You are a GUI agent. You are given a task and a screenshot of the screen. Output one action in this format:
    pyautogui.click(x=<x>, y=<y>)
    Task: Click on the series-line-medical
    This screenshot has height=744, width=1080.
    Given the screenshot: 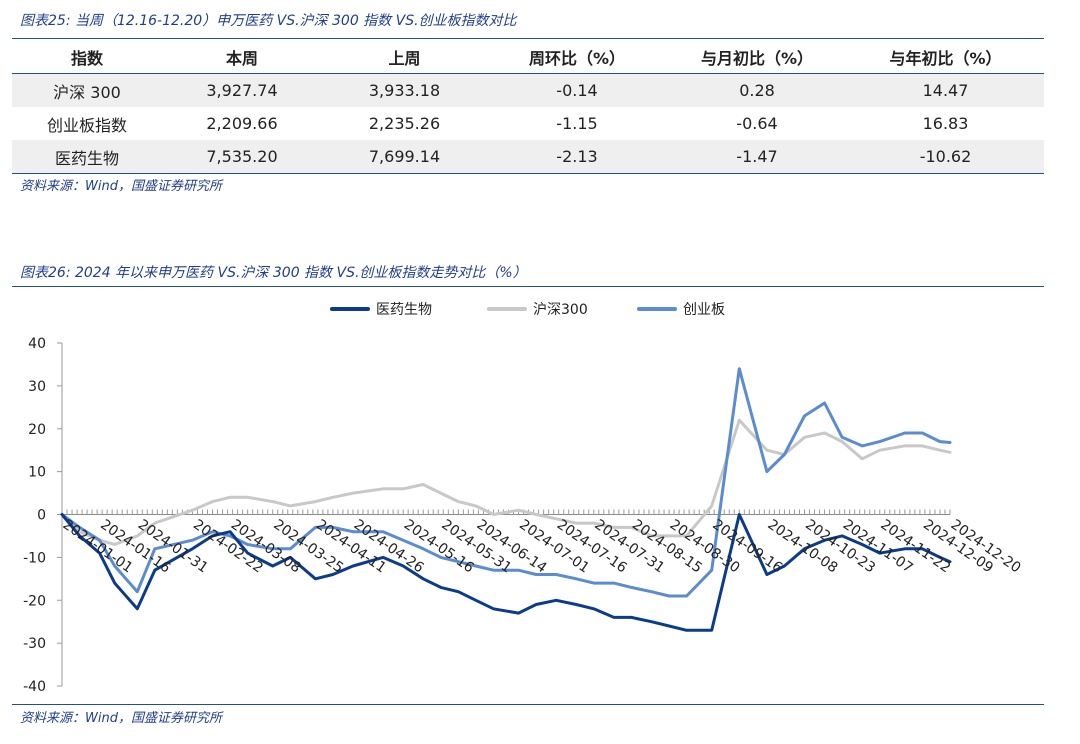 What is the action you would take?
    pyautogui.click(x=506, y=572)
    